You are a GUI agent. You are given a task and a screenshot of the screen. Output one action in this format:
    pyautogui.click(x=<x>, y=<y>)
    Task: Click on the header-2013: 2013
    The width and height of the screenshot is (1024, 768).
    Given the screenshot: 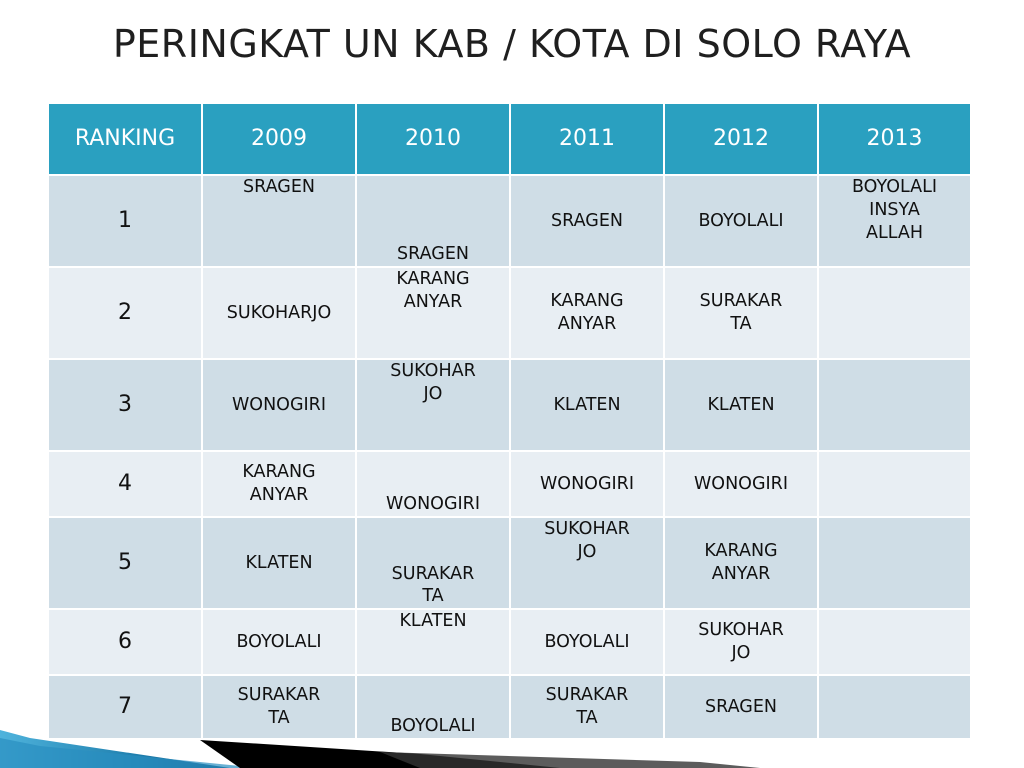 What is the action you would take?
    pyautogui.click(x=894, y=139)
    